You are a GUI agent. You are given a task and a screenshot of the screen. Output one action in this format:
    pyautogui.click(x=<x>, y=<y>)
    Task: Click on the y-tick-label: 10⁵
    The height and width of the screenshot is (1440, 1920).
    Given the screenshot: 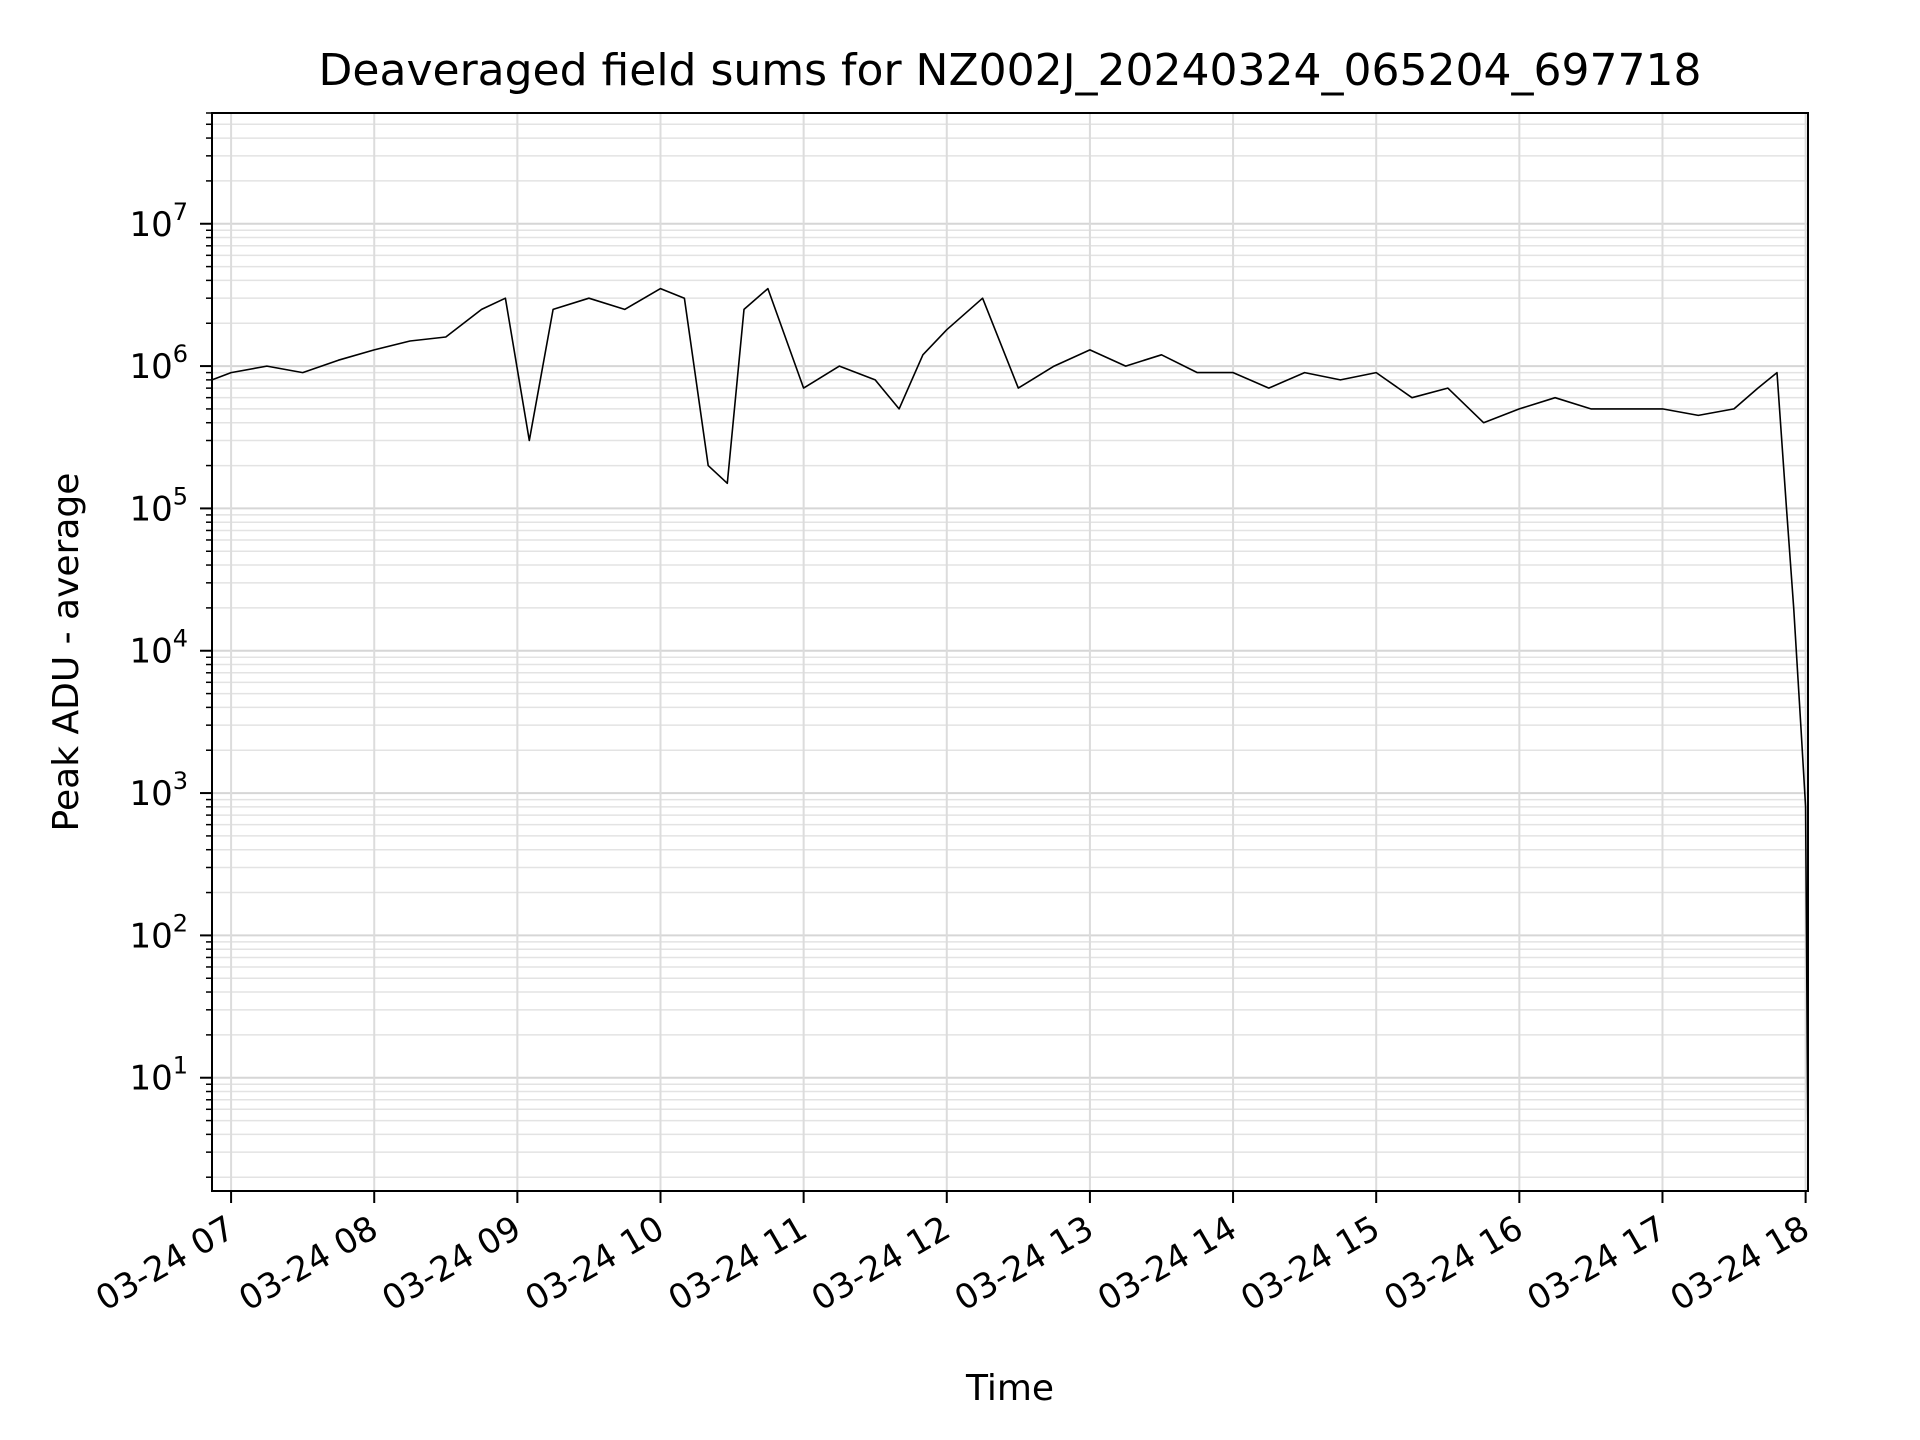 What is the action you would take?
    pyautogui.click(x=158, y=505)
    